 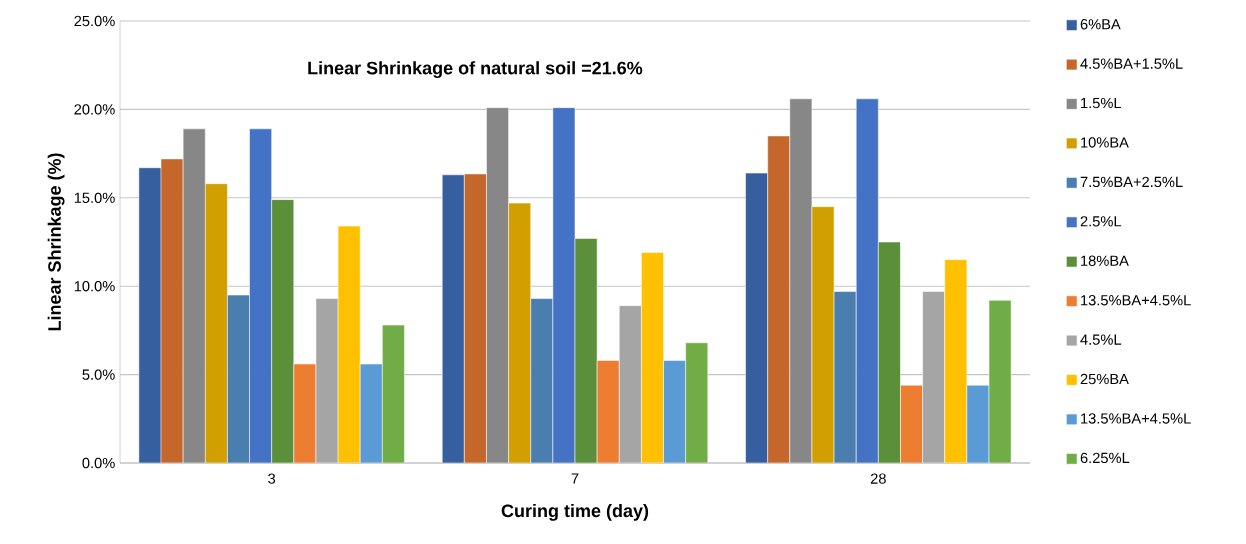 What do you see at coordinates (575, 478) in the screenshot?
I see `x-tick-label: 7` at bounding box center [575, 478].